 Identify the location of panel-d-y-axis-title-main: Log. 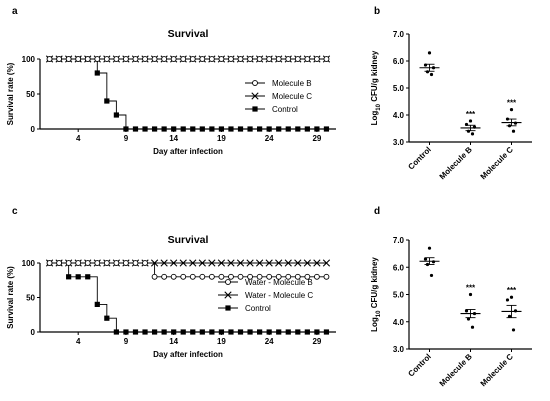
(374, 324).